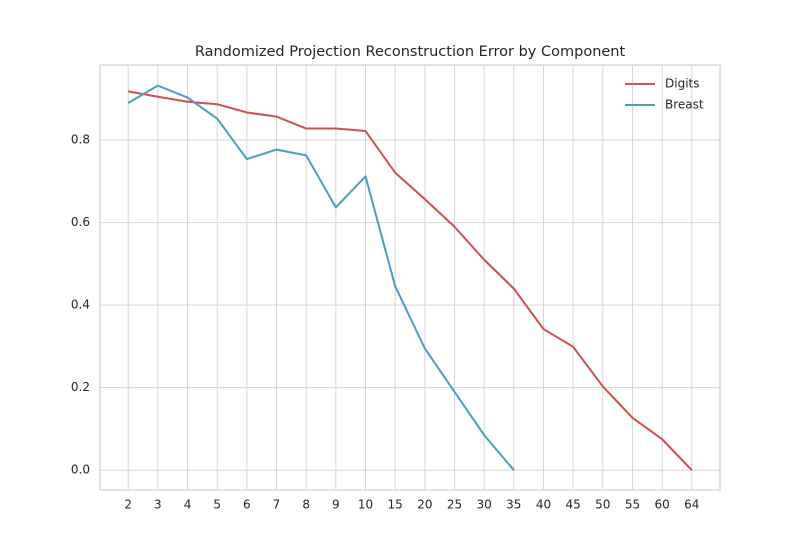 This screenshot has height=550, width=800. I want to click on x-tick-label: 25, so click(454, 505).